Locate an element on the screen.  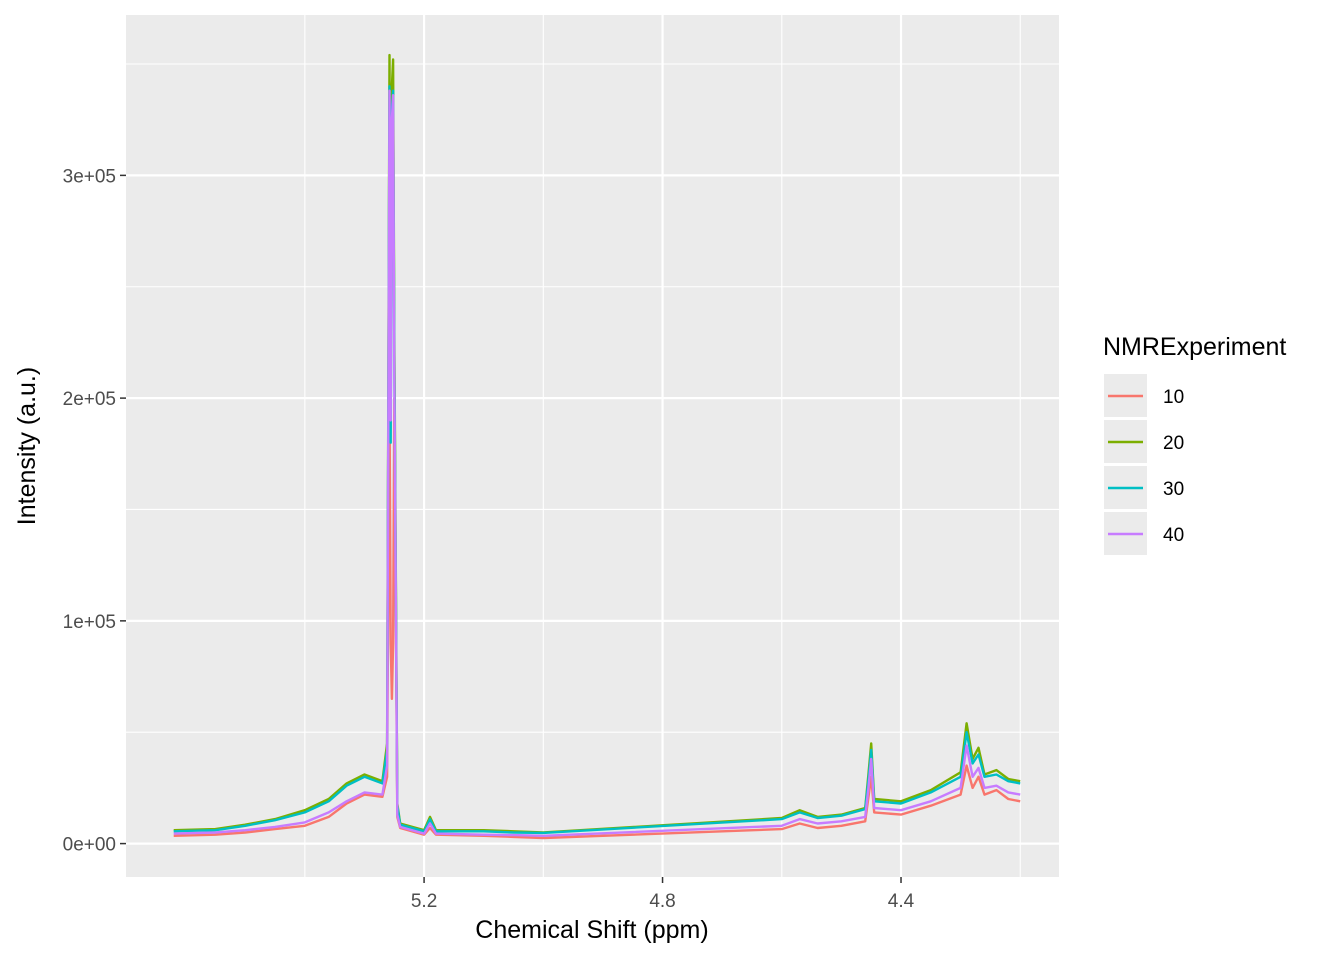
y-axis-title: Intensity (a.u.) is located at coordinates (27, 446).